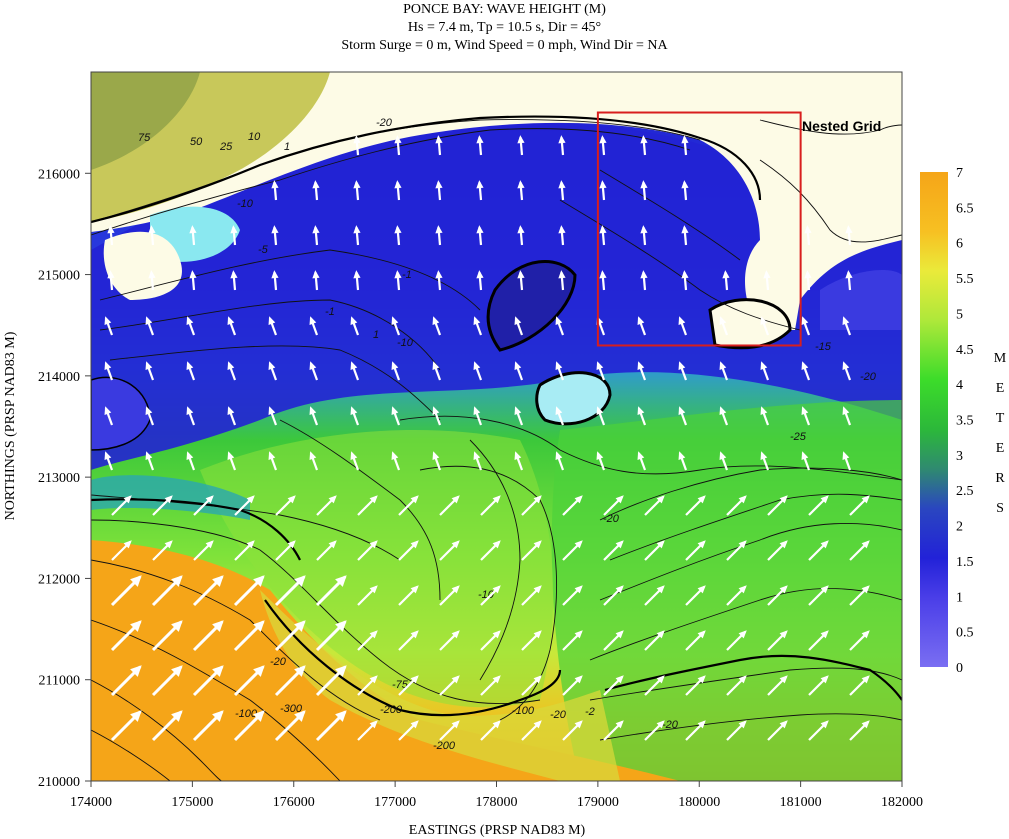 Image resolution: width=1009 pixels, height=839 pixels. Describe the element at coordinates (823, 347) in the screenshot. I see `contour-label: -15` at that location.